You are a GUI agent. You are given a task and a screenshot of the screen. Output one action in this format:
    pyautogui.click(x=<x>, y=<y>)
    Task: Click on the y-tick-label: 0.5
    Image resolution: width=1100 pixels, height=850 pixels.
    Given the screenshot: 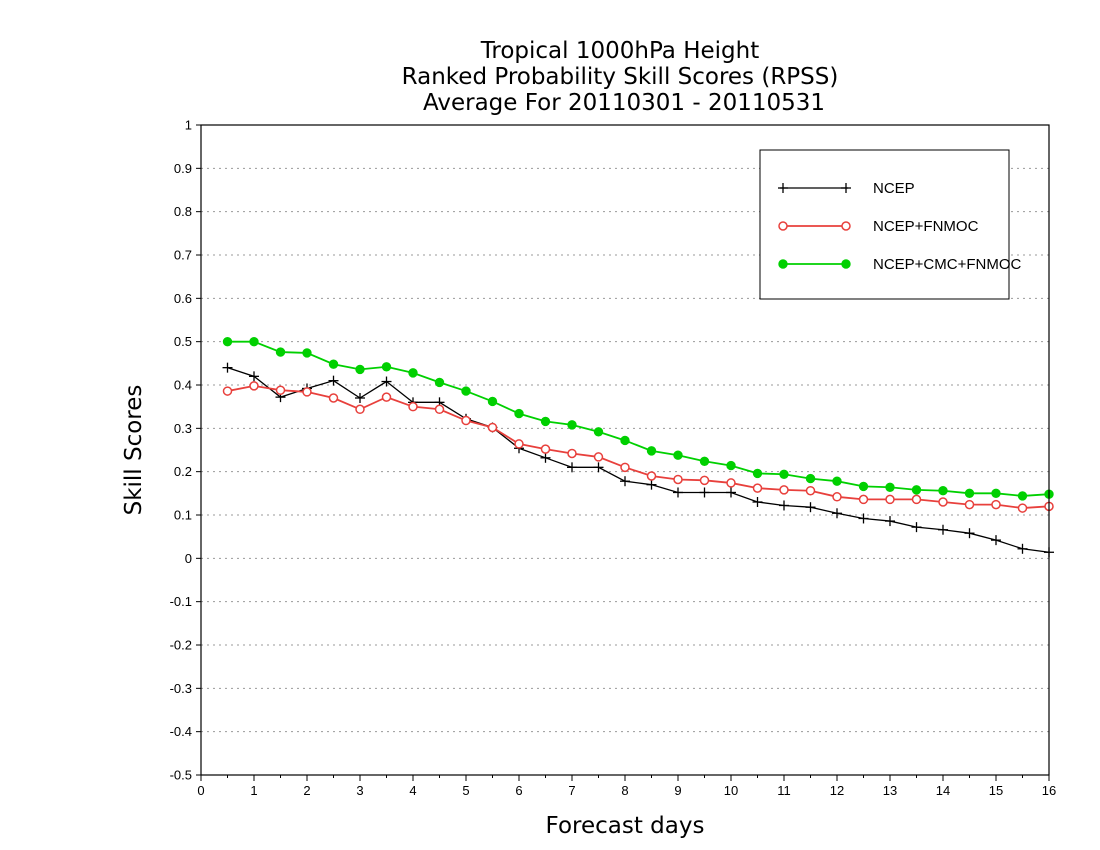 What is the action you would take?
    pyautogui.click(x=183, y=341)
    